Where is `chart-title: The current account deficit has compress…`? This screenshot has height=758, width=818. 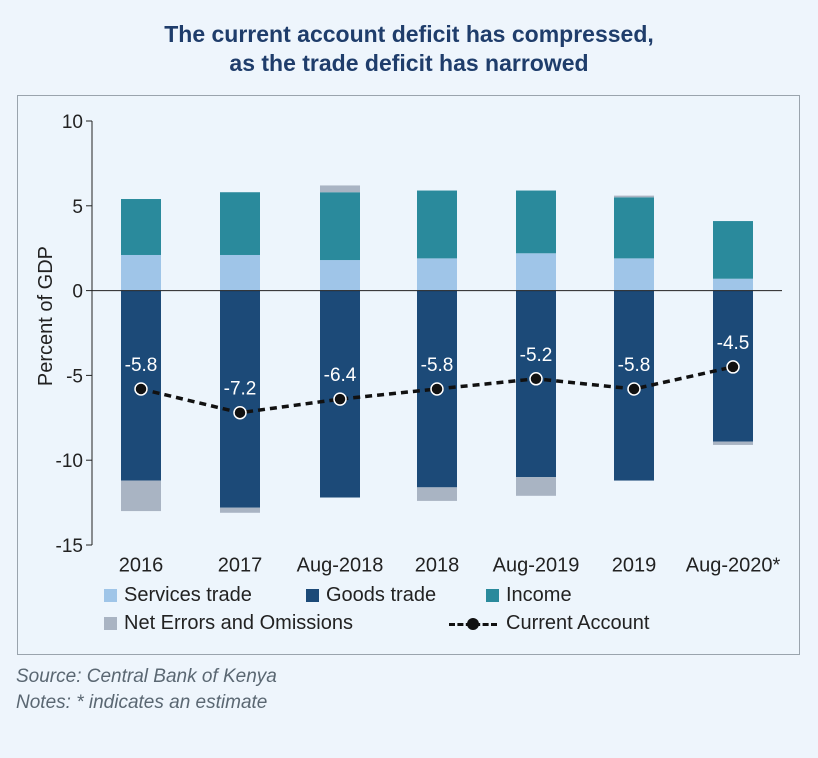 chart-title: The current account deficit has compress… is located at coordinates (409, 49).